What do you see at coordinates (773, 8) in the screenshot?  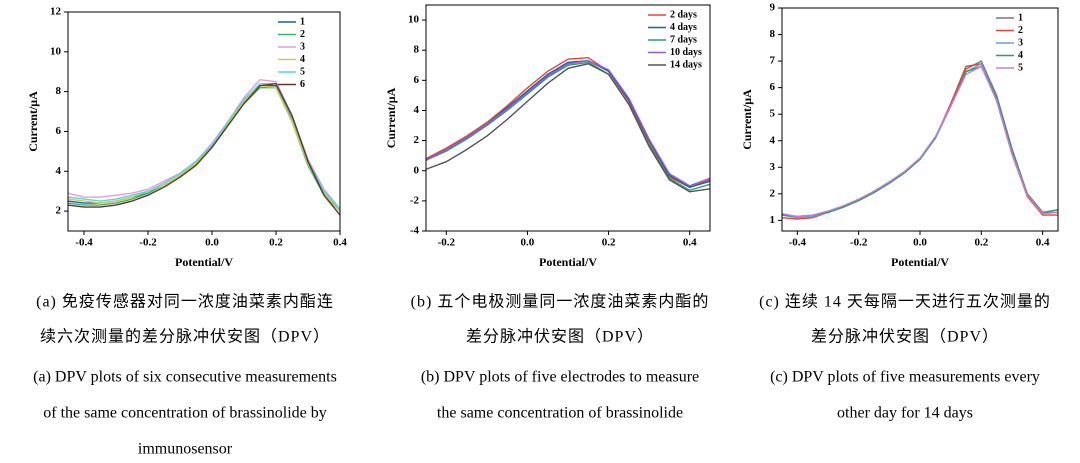 I see `y-tick-label: 9` at bounding box center [773, 8].